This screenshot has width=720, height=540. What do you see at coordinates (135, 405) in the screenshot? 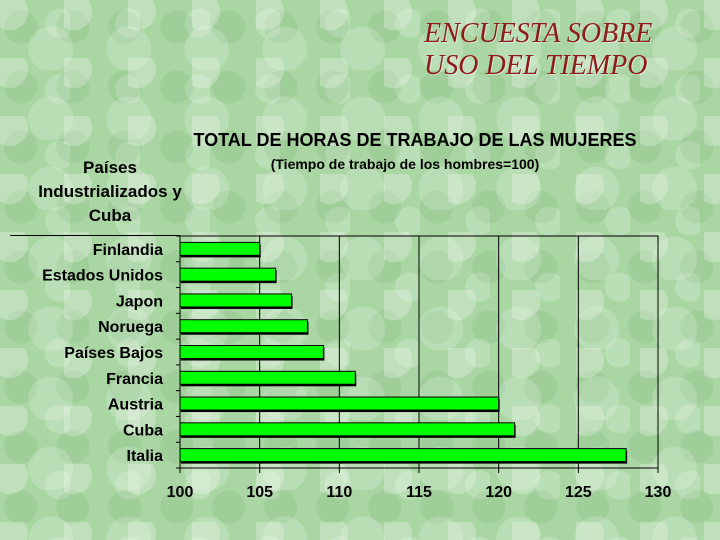
I see `category-label: Austria` at bounding box center [135, 405].